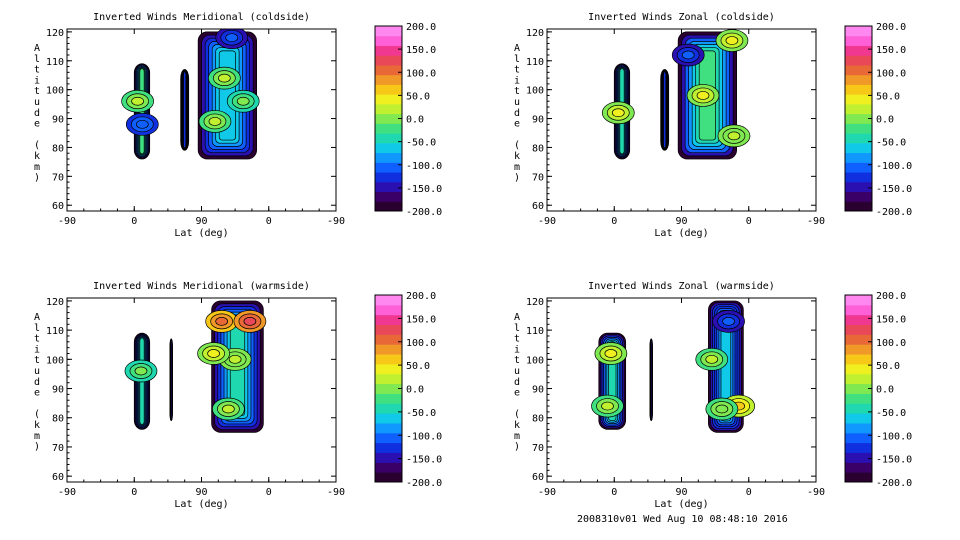 The height and width of the screenshot is (540, 960). Describe the element at coordinates (58, 419) in the screenshot. I see `y-tick-label: 80` at that location.